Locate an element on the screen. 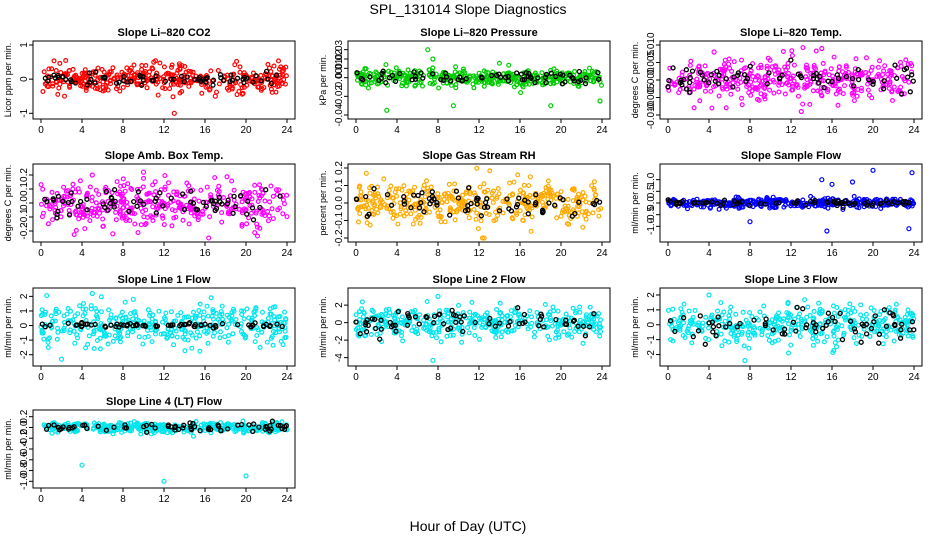 The height and width of the screenshot is (540, 936). y-tick-label: 1 is located at coordinates (24, 45).